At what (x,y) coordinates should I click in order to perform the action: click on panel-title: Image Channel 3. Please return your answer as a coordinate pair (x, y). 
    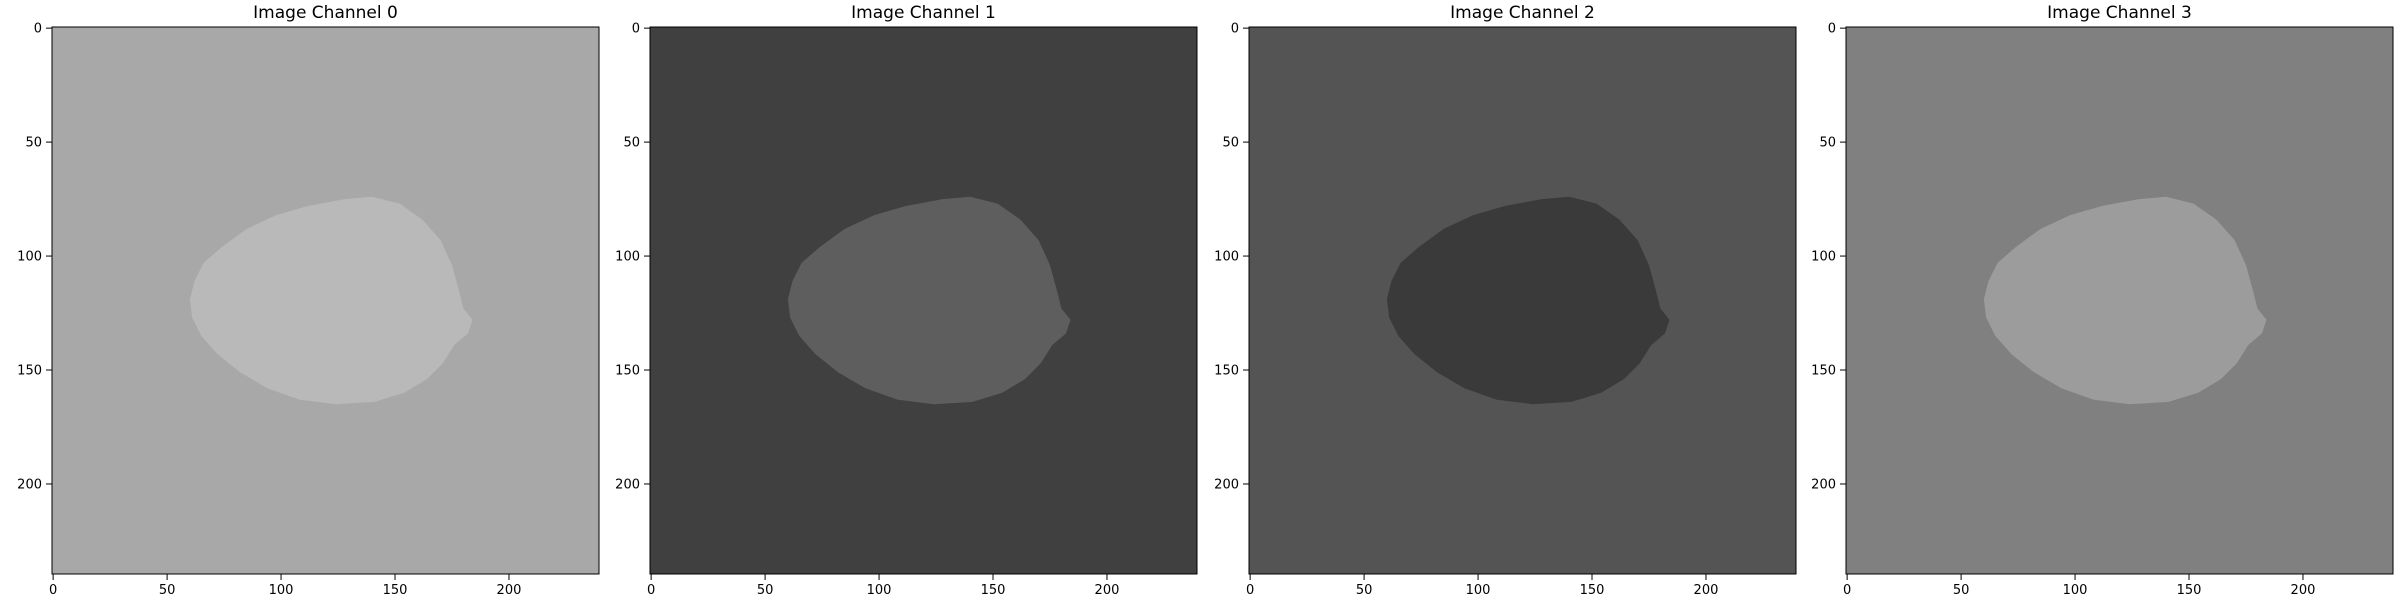
    Looking at the image, I should click on (2119, 13).